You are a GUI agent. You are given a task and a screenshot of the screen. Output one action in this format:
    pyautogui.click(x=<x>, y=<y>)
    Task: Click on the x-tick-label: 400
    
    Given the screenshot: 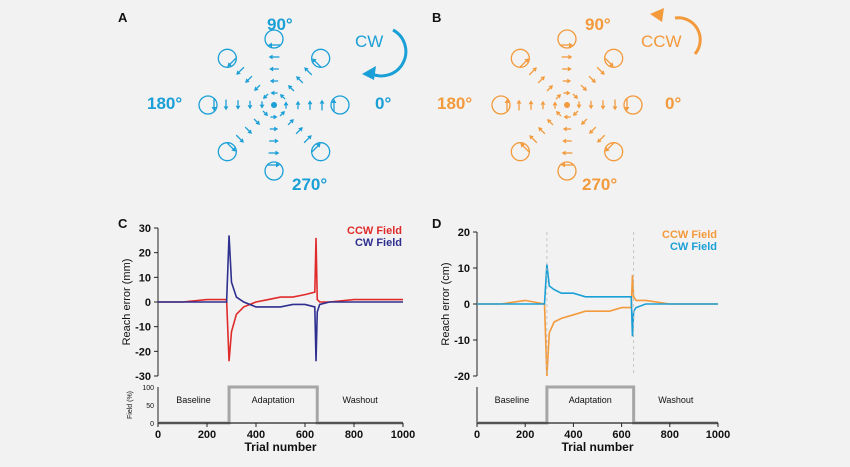 What is the action you would take?
    pyautogui.click(x=256, y=435)
    